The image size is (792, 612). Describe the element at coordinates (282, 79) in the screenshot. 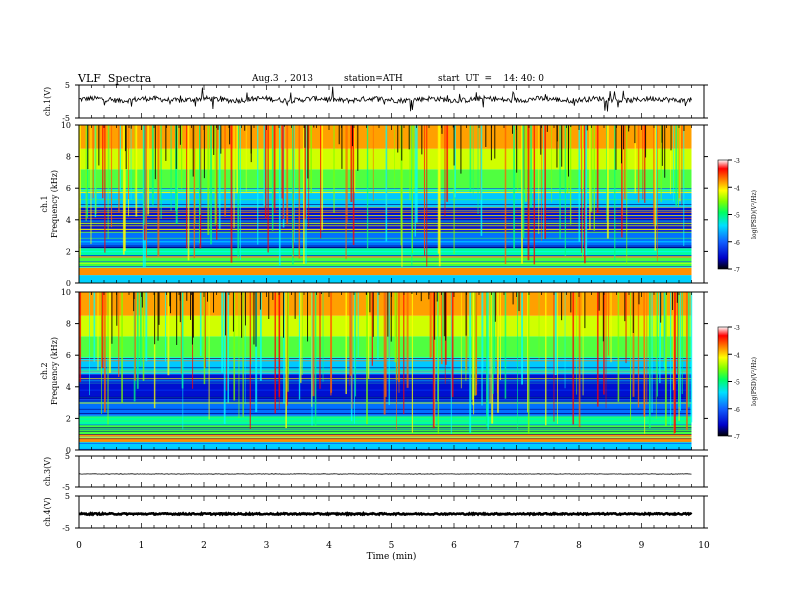

I see `date-label: Aug.3 , 2013` at that location.